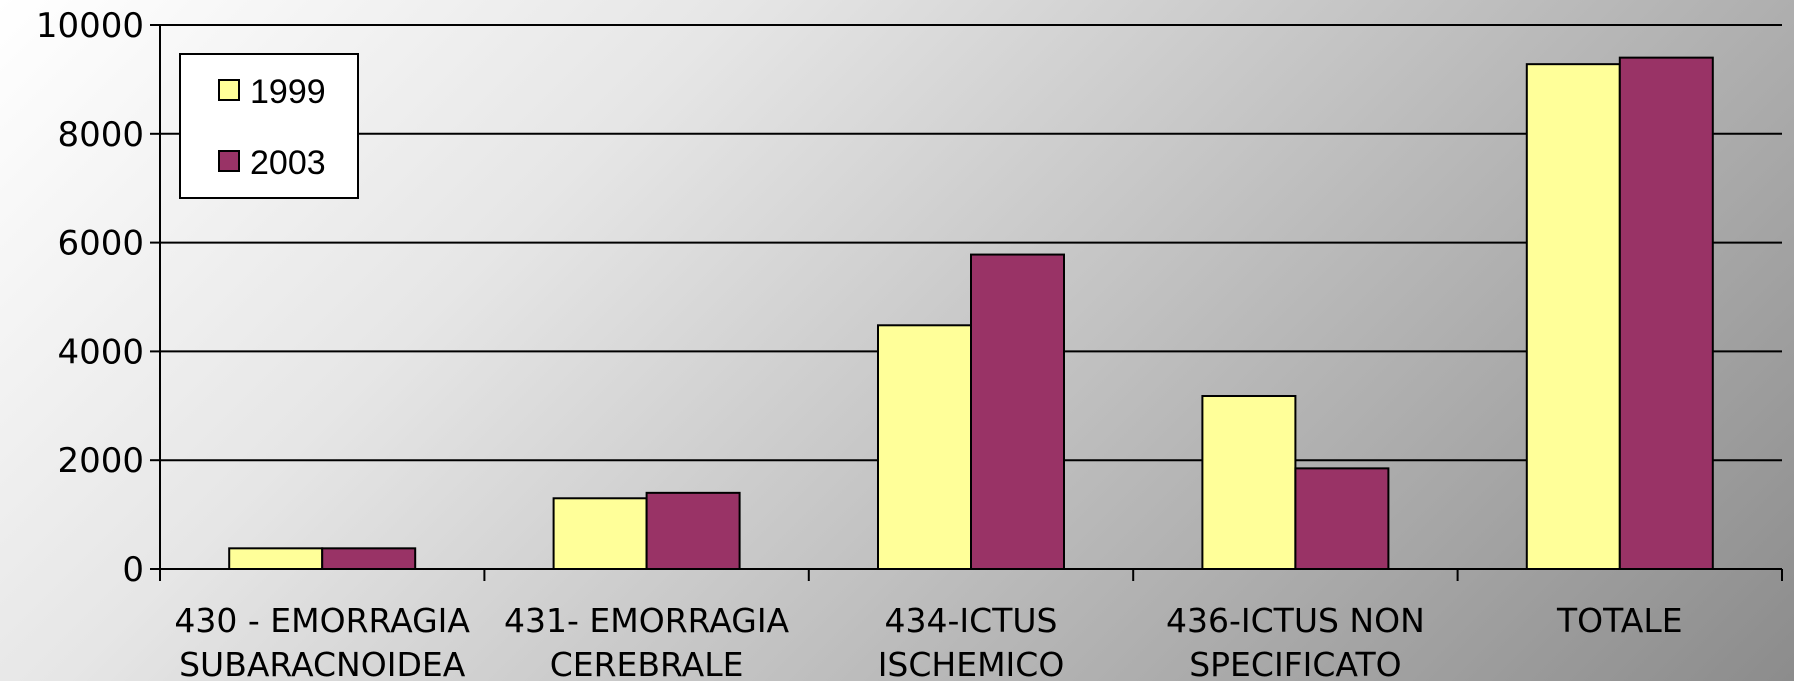 The height and width of the screenshot is (681, 1794). I want to click on legend-swatch-1999, so click(229, 90).